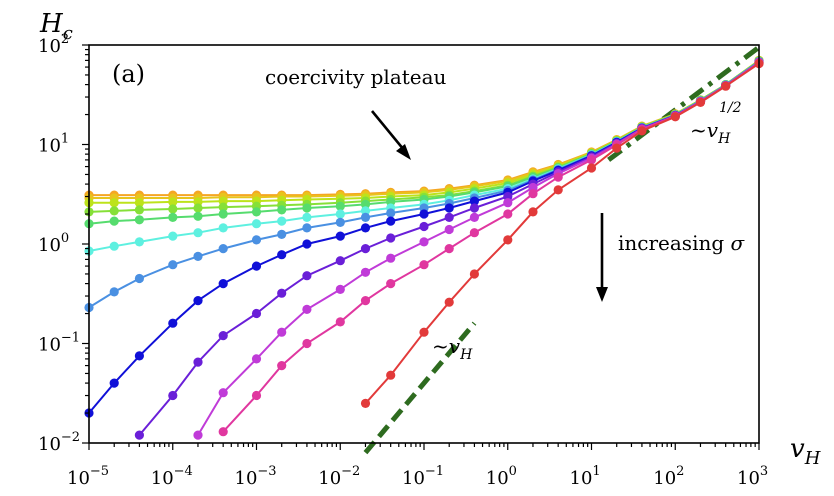 The width and height of the screenshot is (834, 496). I want to click on annotation-plateau: coercivity plateau, so click(356, 77).